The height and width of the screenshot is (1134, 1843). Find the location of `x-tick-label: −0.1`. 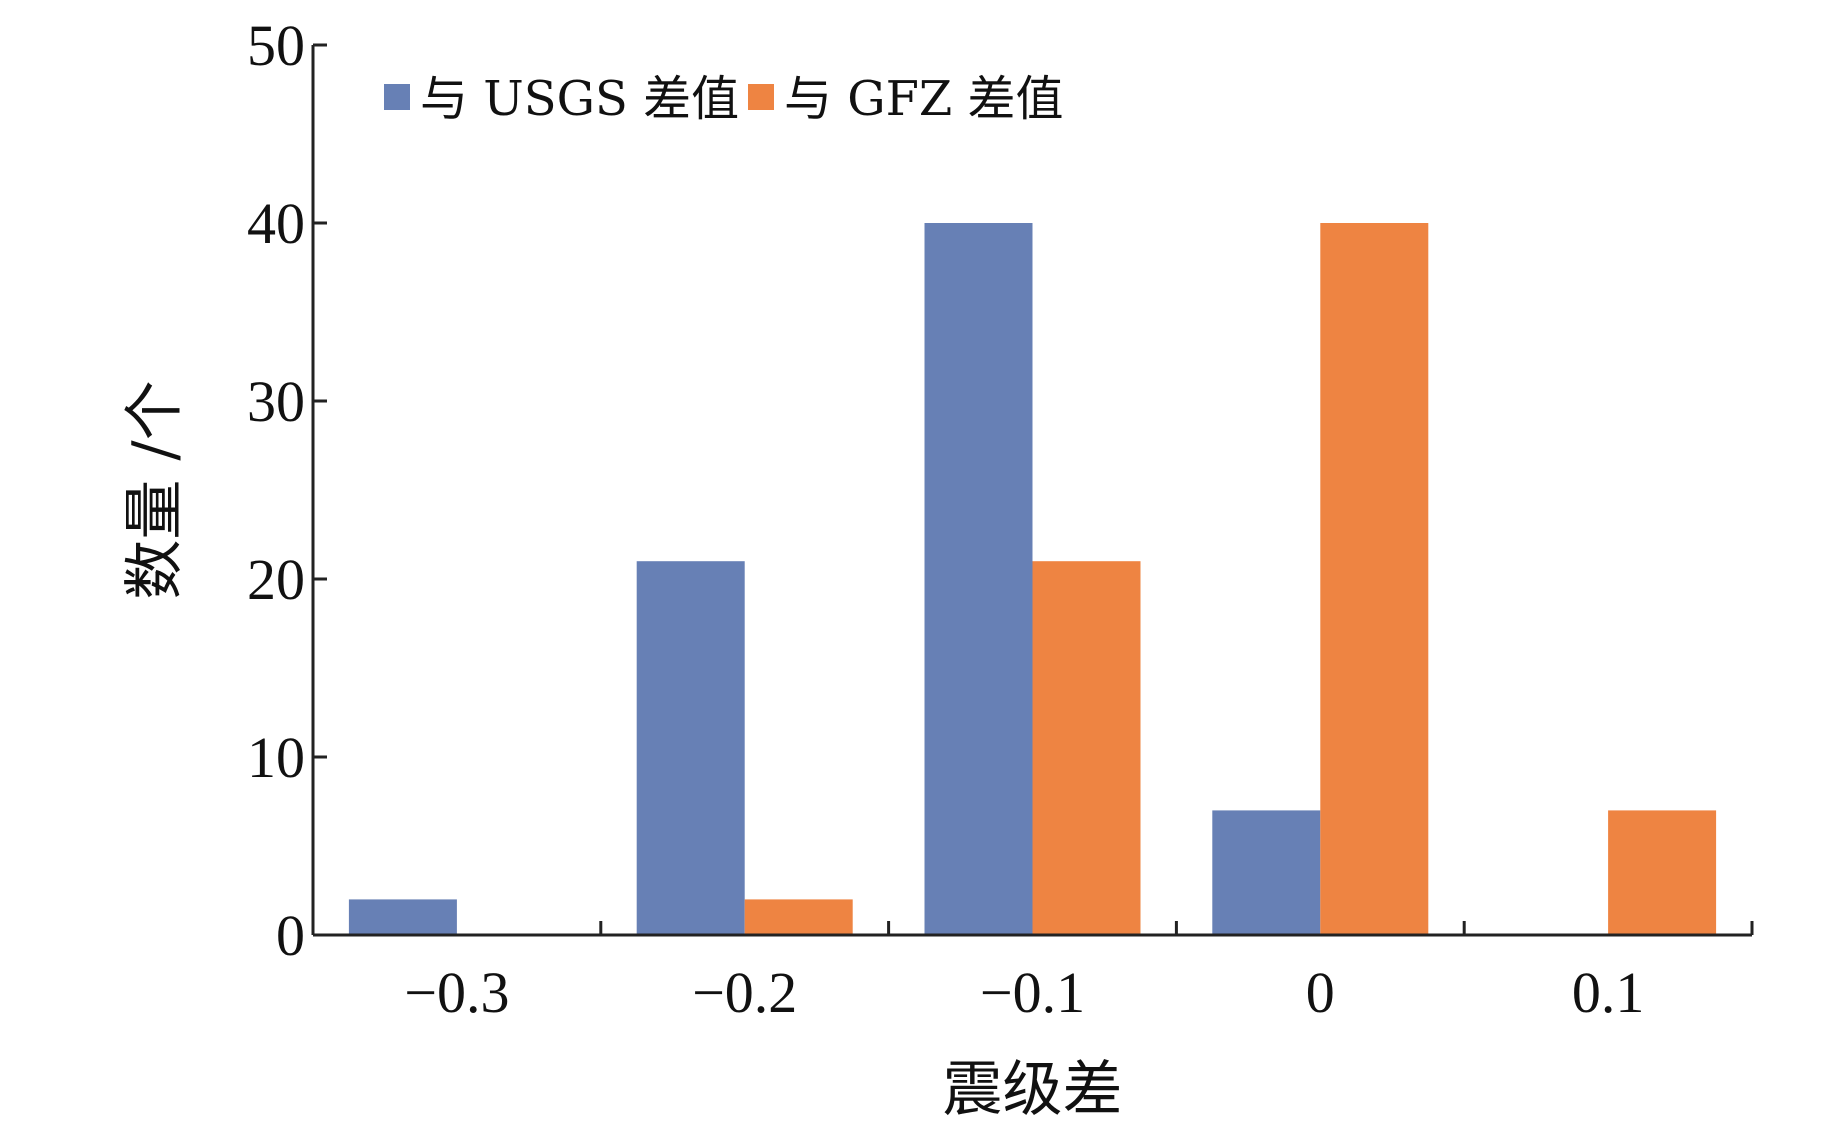

x-tick-label: −0.1 is located at coordinates (1032, 992).